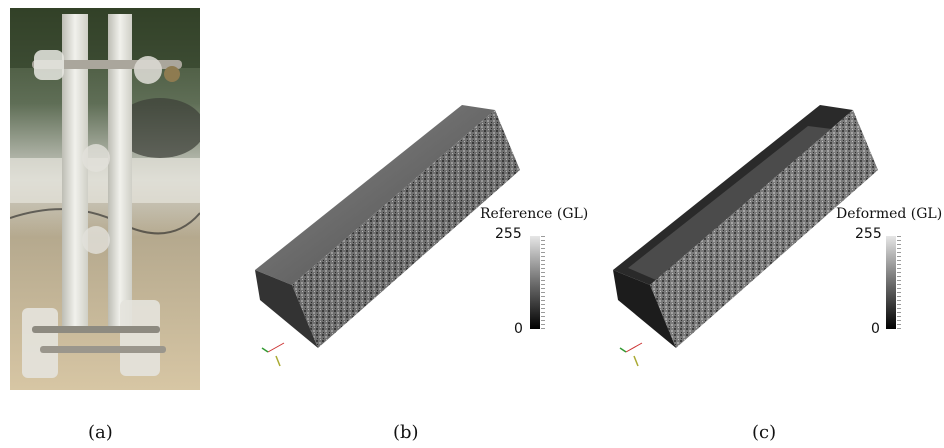 The image size is (944, 448). What do you see at coordinates (406, 432) in the screenshot?
I see `caption-b: (b)` at bounding box center [406, 432].